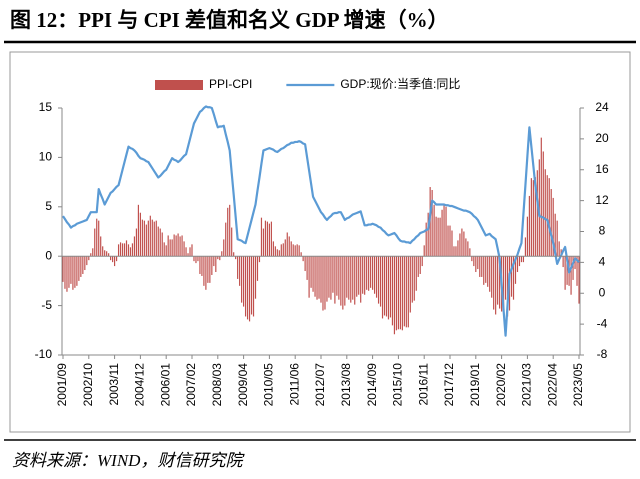 This screenshot has width=640, height=479. I want to click on legend-label: PPI-CPI, so click(230, 84).